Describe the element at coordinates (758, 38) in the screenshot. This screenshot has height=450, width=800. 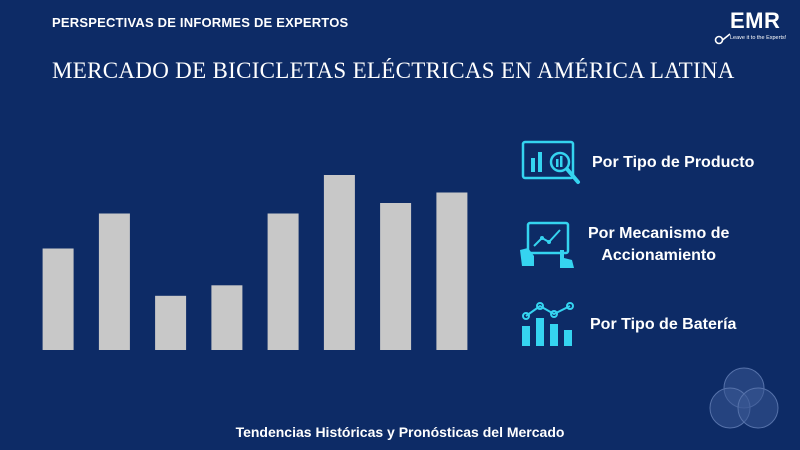
I see `logo-tagline: Leave it to the Experts!` at that location.